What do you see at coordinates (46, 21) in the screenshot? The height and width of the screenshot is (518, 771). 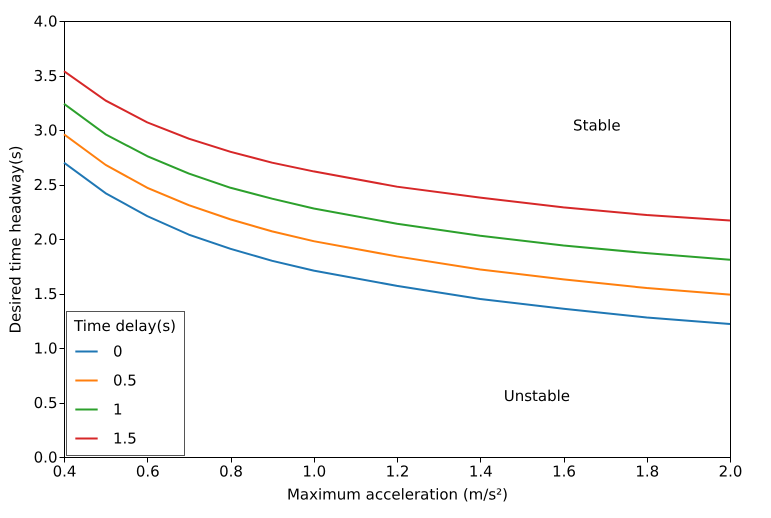 I see `y-tick-label: 4.0` at bounding box center [46, 21].